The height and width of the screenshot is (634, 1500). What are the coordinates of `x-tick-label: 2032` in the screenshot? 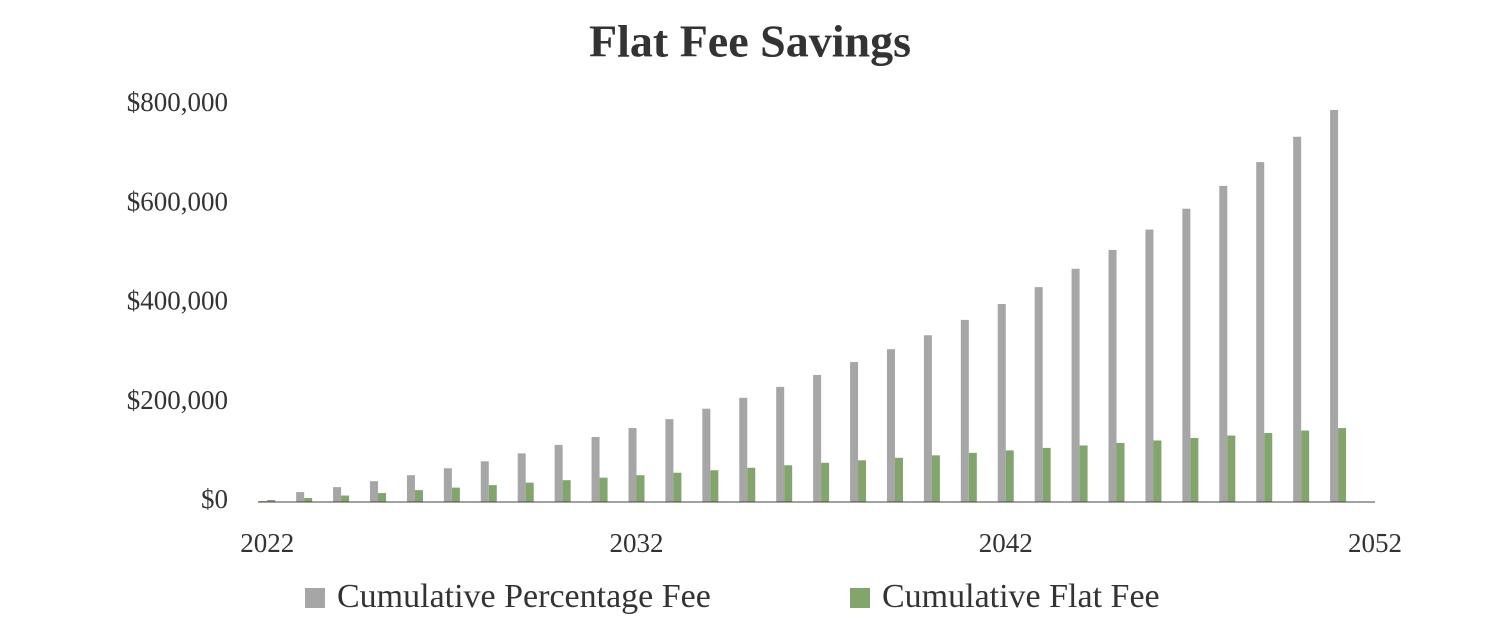 It's located at (636, 543).